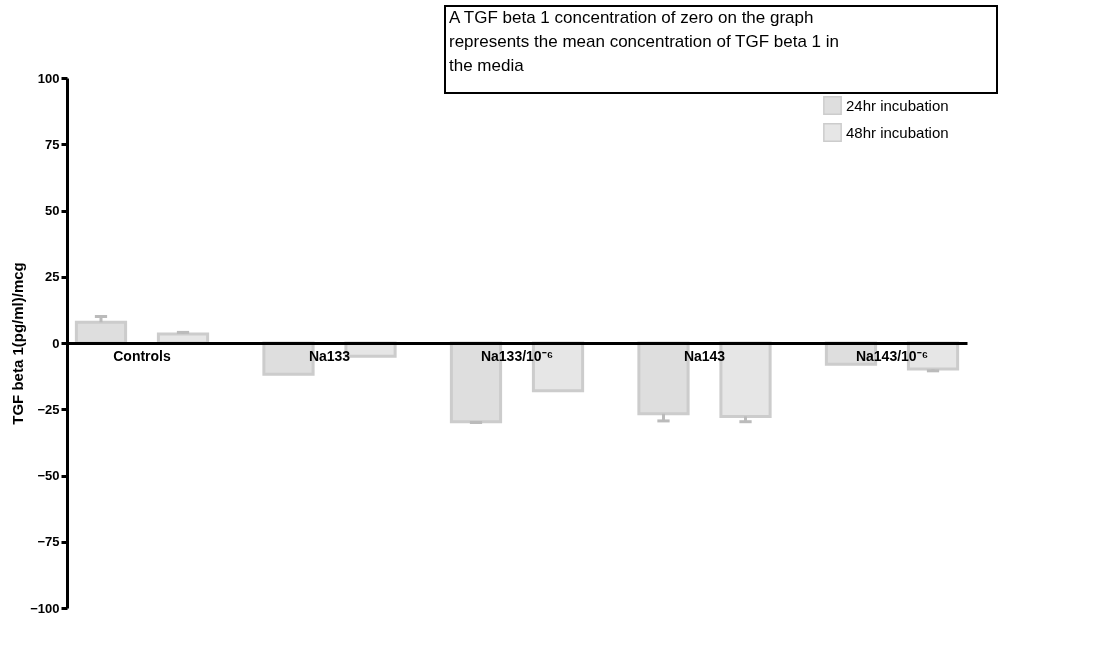  Describe the element at coordinates (48, 78) in the screenshot. I see `y-tick-label: 100` at that location.